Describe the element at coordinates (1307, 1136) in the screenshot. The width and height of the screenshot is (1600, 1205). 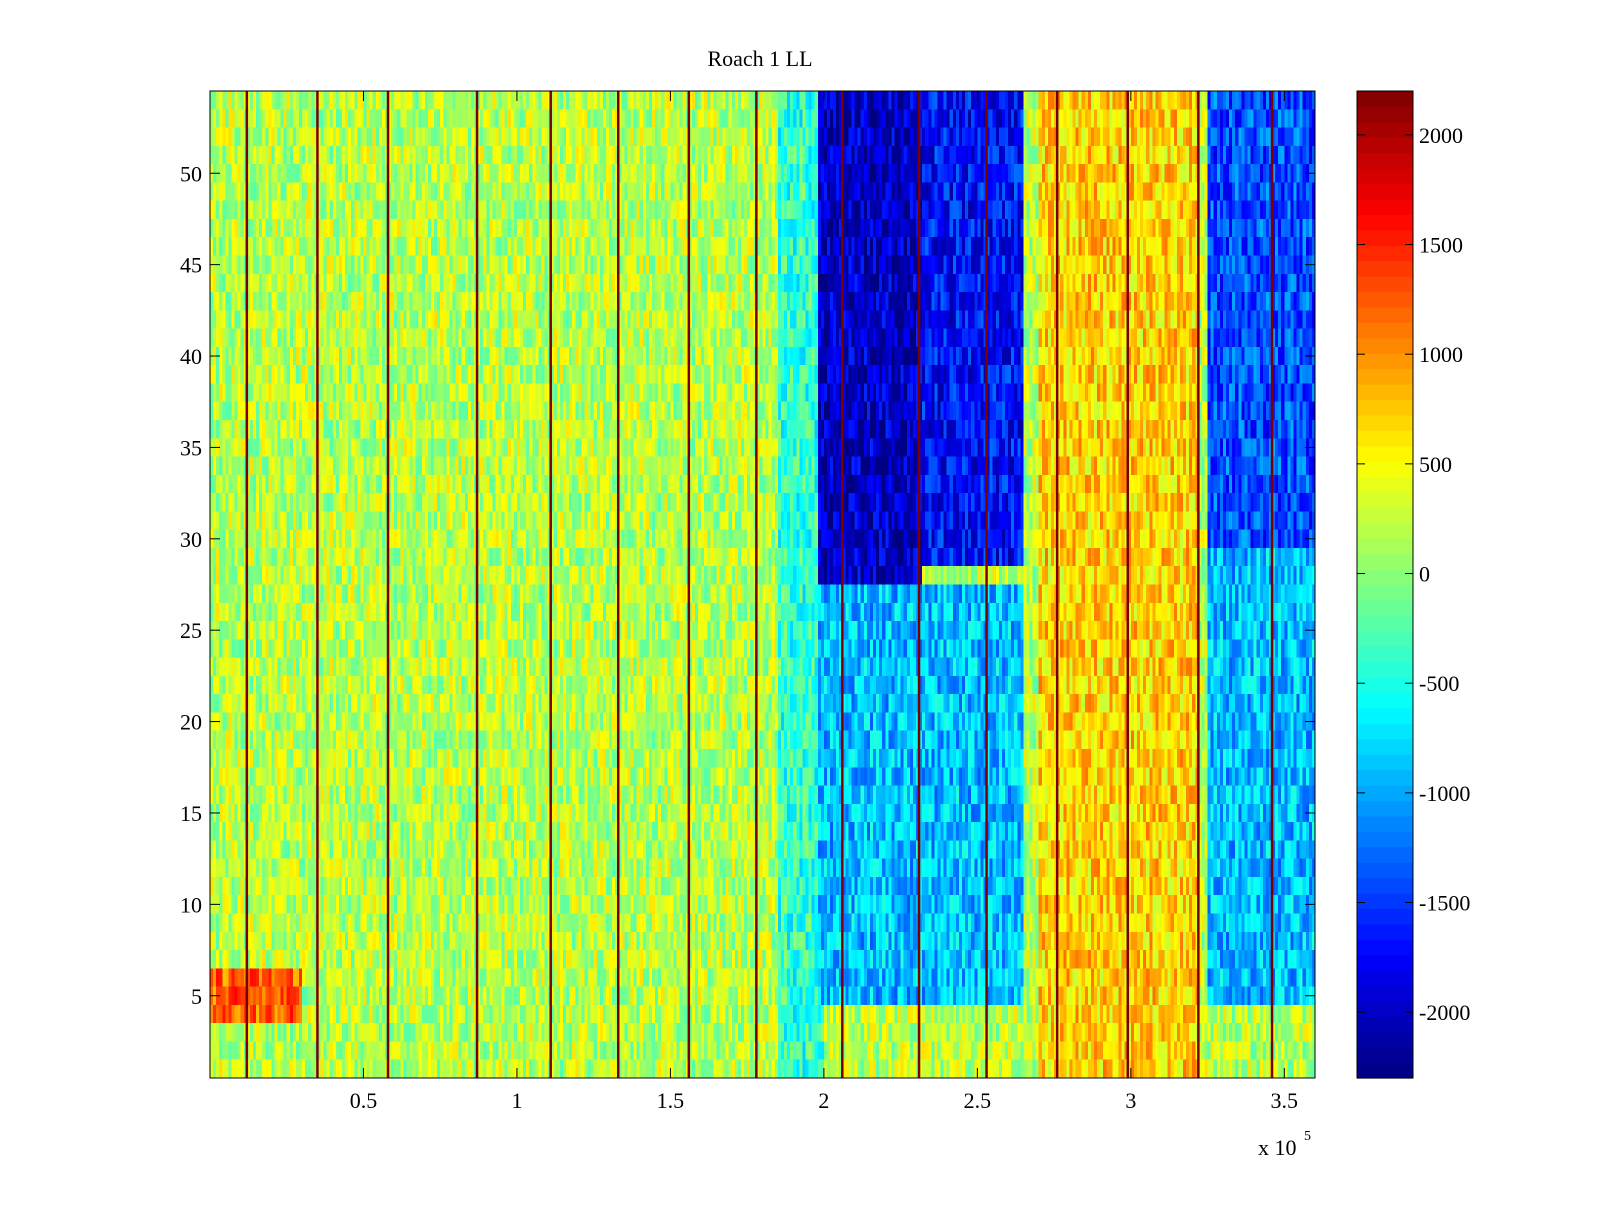
I see `x-multiplier-exponent: 5` at that location.